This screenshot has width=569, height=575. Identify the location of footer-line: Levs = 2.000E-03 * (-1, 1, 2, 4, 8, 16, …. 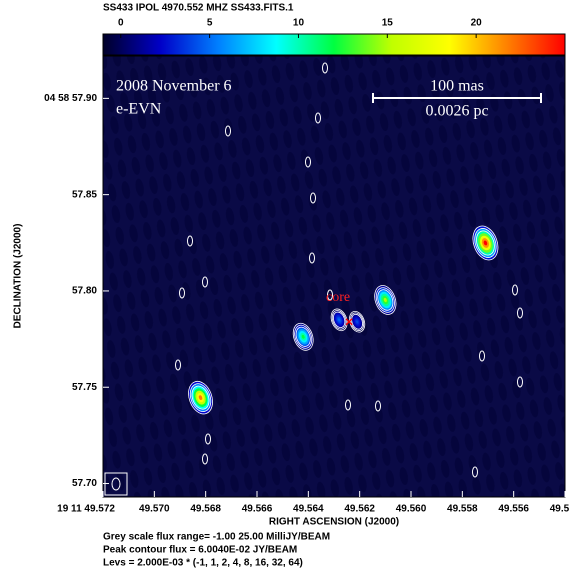
(203, 563).